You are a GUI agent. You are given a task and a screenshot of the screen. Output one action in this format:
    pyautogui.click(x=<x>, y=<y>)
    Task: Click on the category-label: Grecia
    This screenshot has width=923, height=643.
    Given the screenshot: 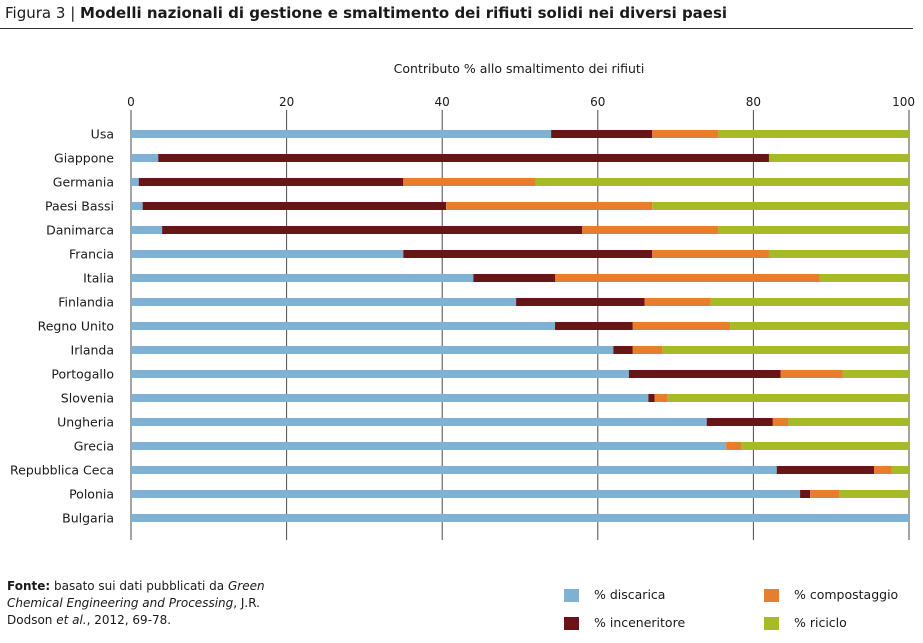 What is the action you would take?
    pyautogui.click(x=94, y=446)
    